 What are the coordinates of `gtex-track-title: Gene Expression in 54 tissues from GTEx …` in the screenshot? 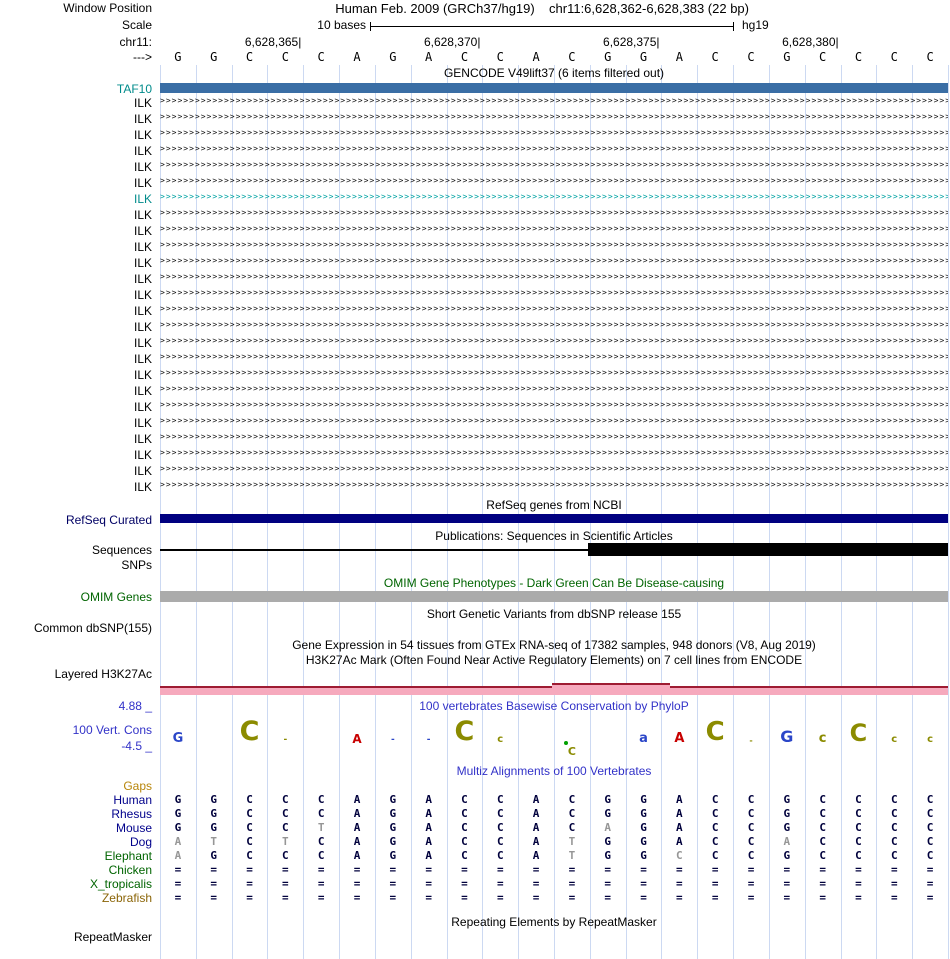 It's located at (554, 645).